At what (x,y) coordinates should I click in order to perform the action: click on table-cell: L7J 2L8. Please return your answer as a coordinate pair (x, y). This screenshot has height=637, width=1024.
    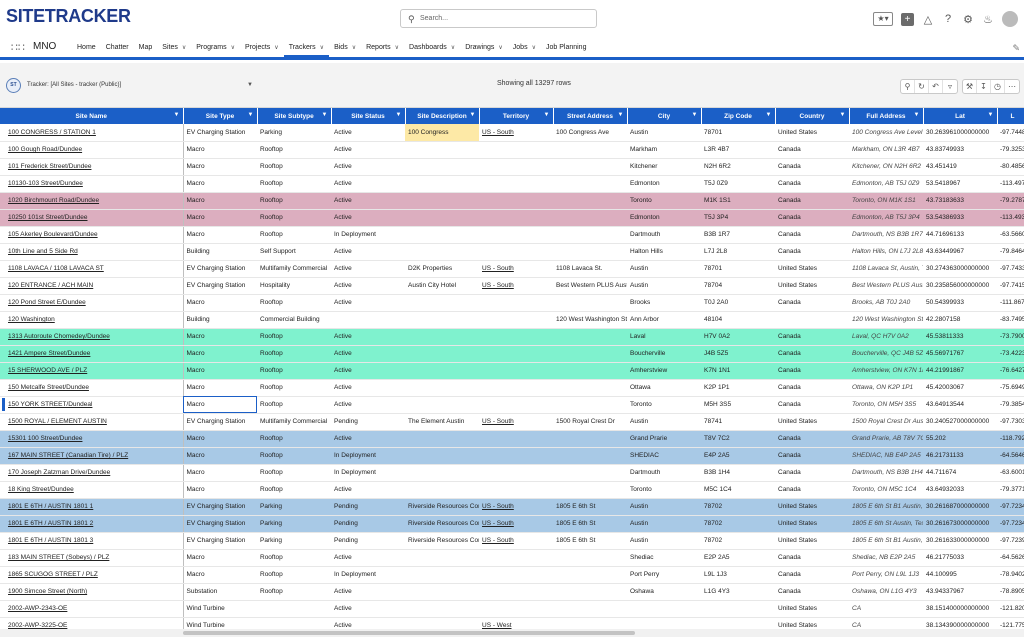
    Looking at the image, I should click on (738, 252).